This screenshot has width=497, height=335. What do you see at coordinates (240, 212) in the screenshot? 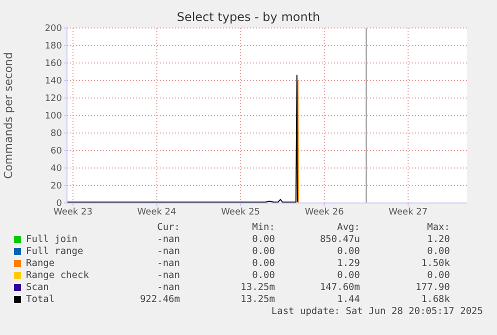
I see `x-tick-label: Week 25` at bounding box center [240, 212].